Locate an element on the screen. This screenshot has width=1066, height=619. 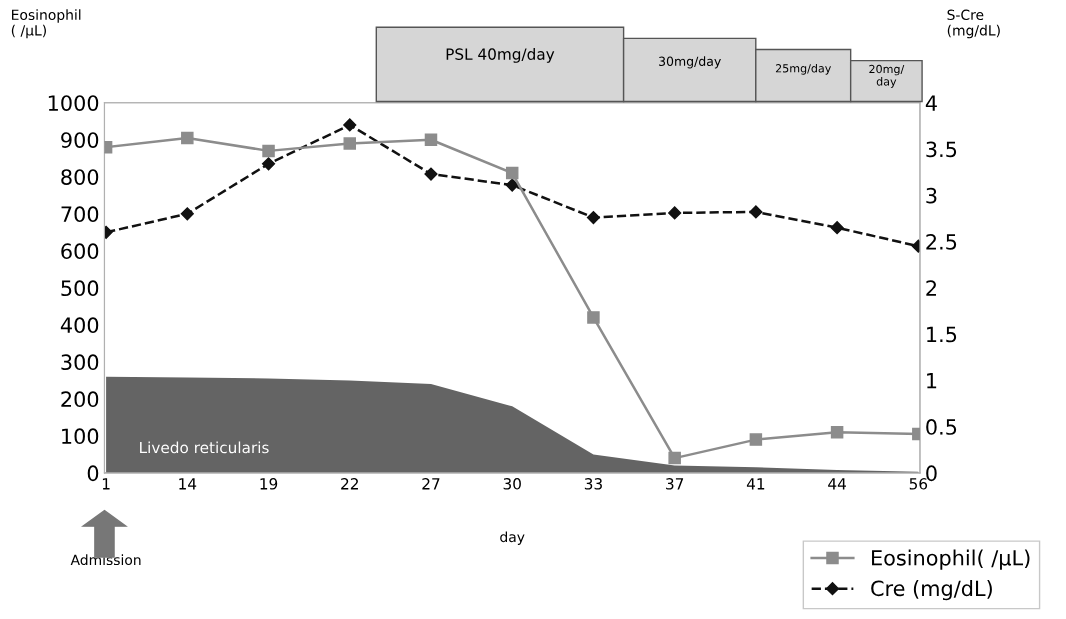
y2-tick-label: 2.5 is located at coordinates (941, 242).